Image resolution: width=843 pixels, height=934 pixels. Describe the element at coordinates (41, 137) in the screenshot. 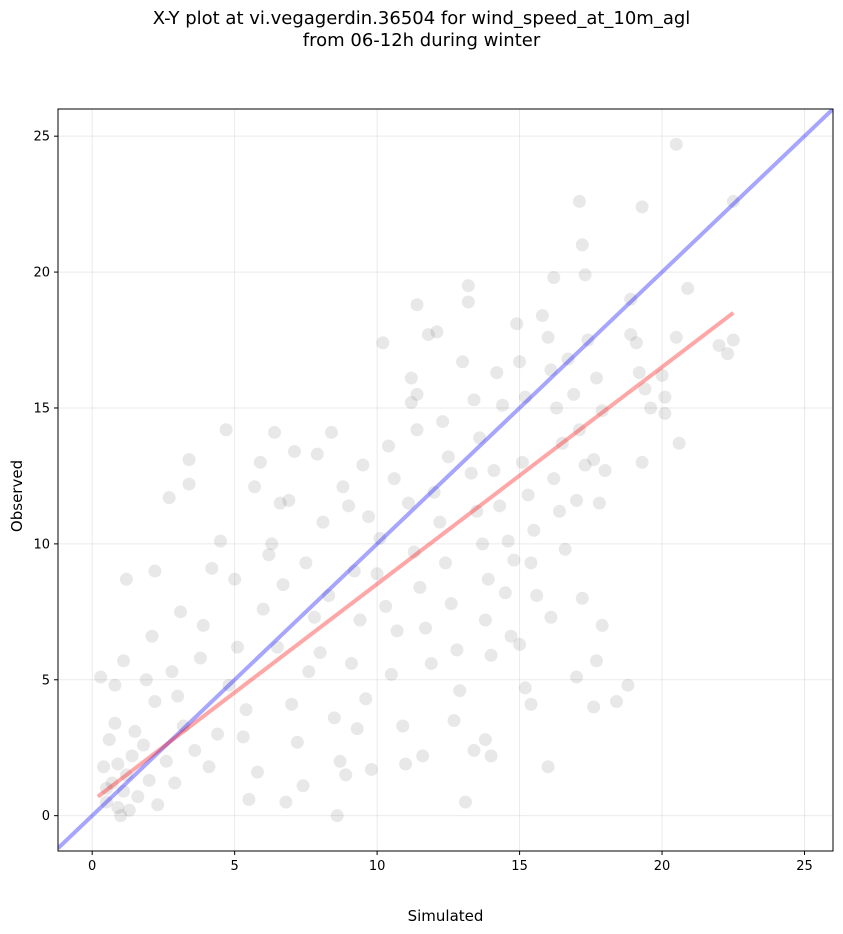

I see `y-tick-label: 25` at that location.